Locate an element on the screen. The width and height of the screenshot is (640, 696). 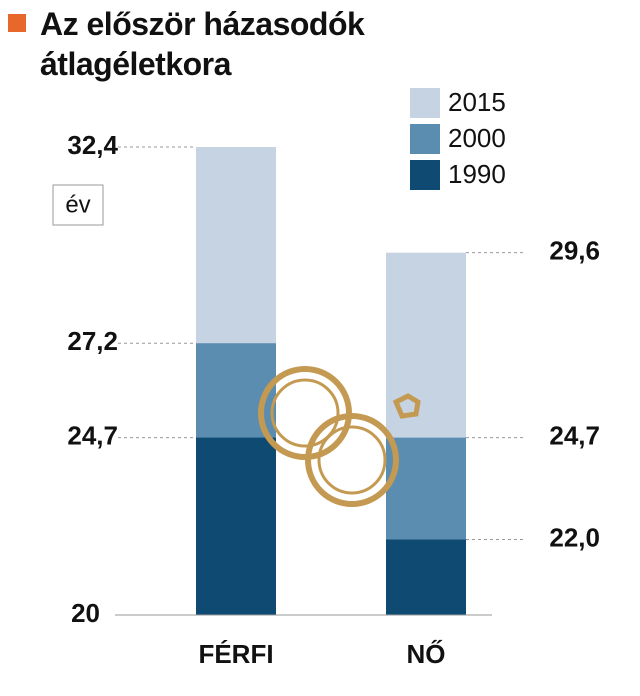
legend-label: 2015 is located at coordinates (477, 102).